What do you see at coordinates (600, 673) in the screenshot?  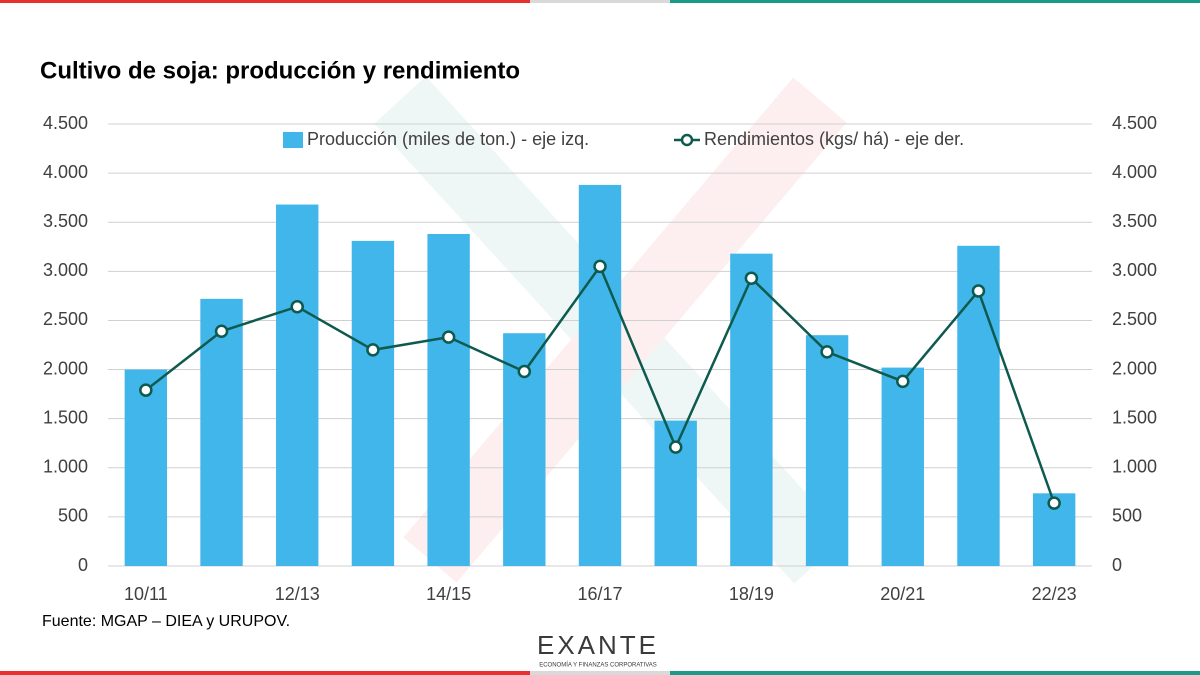 I see `bottom-bar-grey` at bounding box center [600, 673].